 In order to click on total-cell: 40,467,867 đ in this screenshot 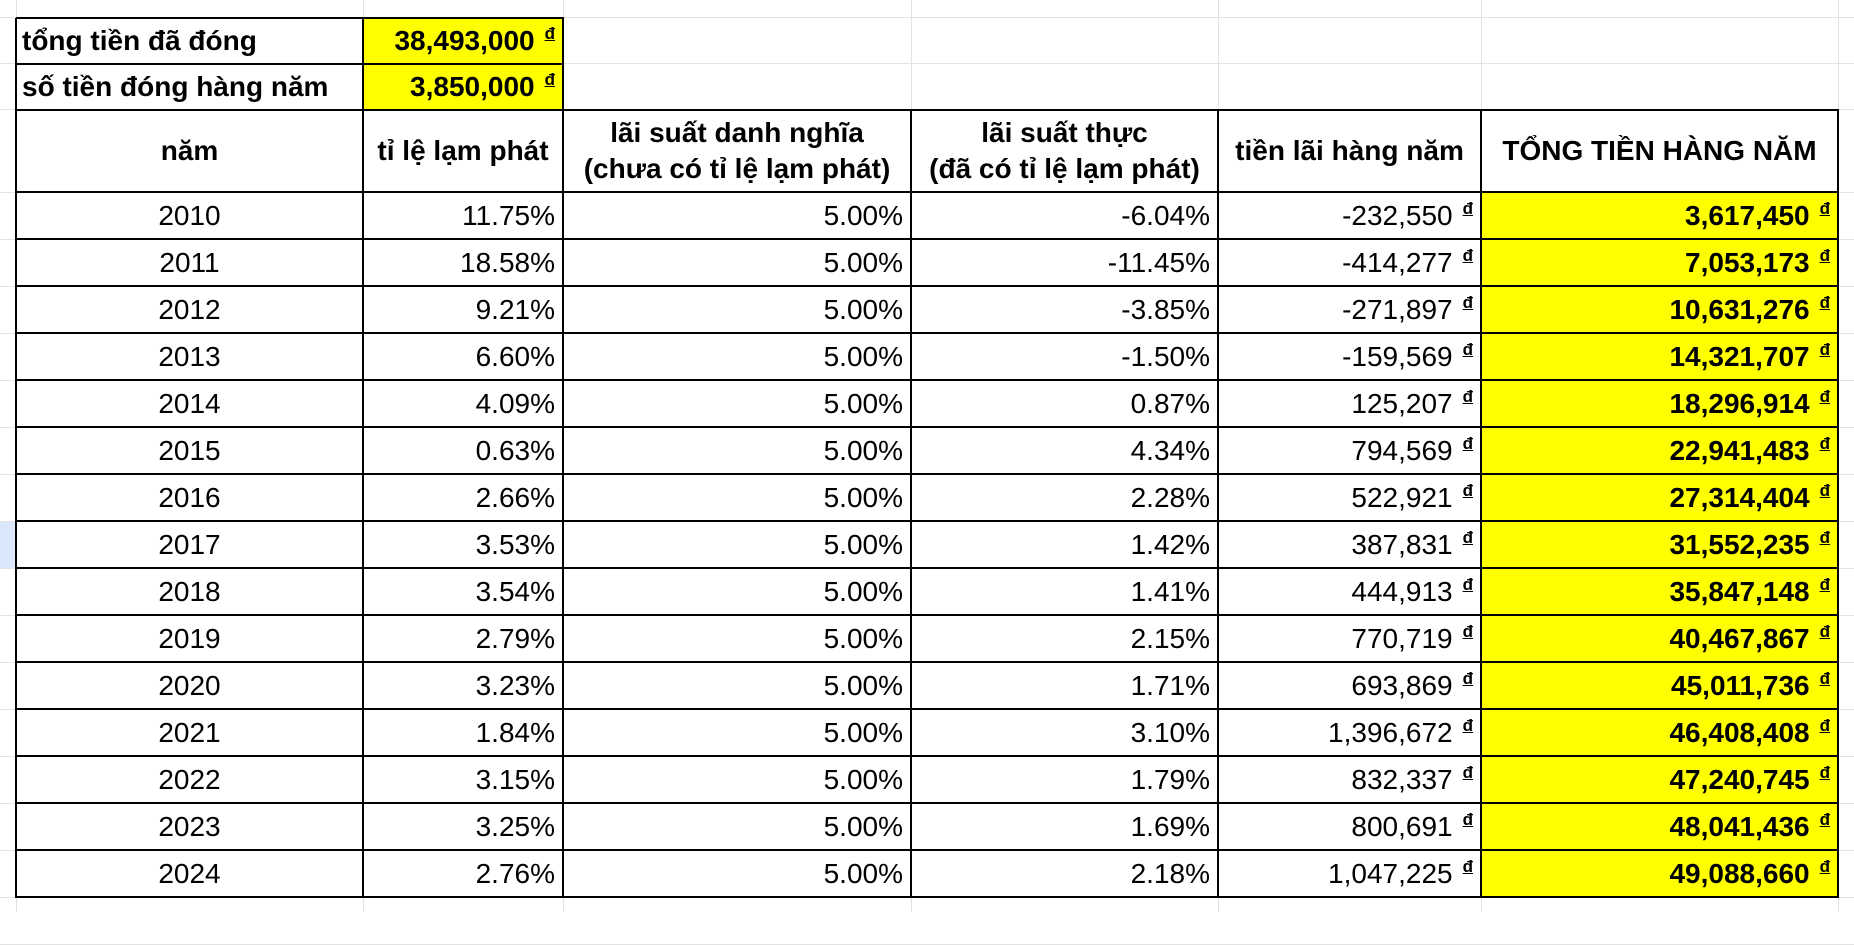, I will do `click(1659, 638)`.